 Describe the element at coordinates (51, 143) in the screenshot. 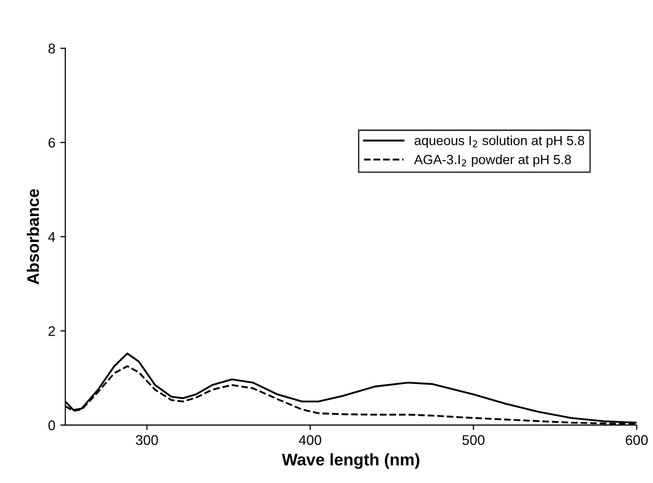

I see `y-tick-label: 6` at that location.